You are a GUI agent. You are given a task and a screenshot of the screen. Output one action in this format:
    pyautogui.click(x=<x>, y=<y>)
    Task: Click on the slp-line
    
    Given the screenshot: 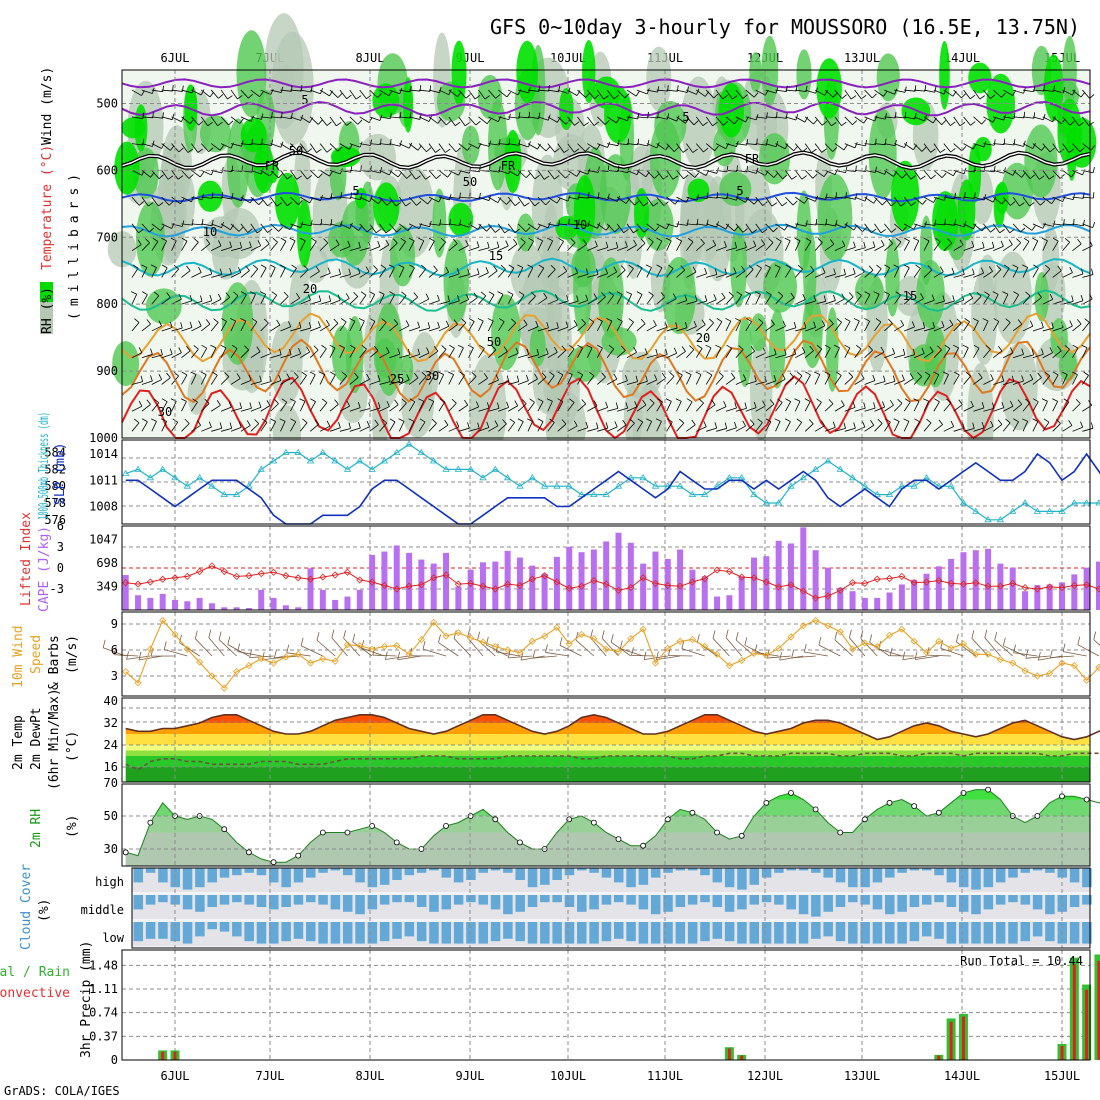 What is the action you would take?
    pyautogui.click(x=612, y=488)
    